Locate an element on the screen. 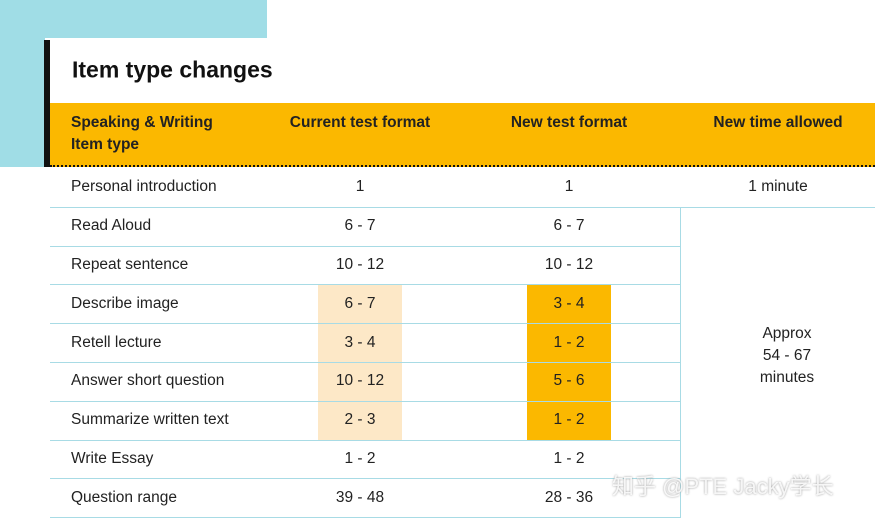  cell: Personal introduction is located at coordinates (144, 187).